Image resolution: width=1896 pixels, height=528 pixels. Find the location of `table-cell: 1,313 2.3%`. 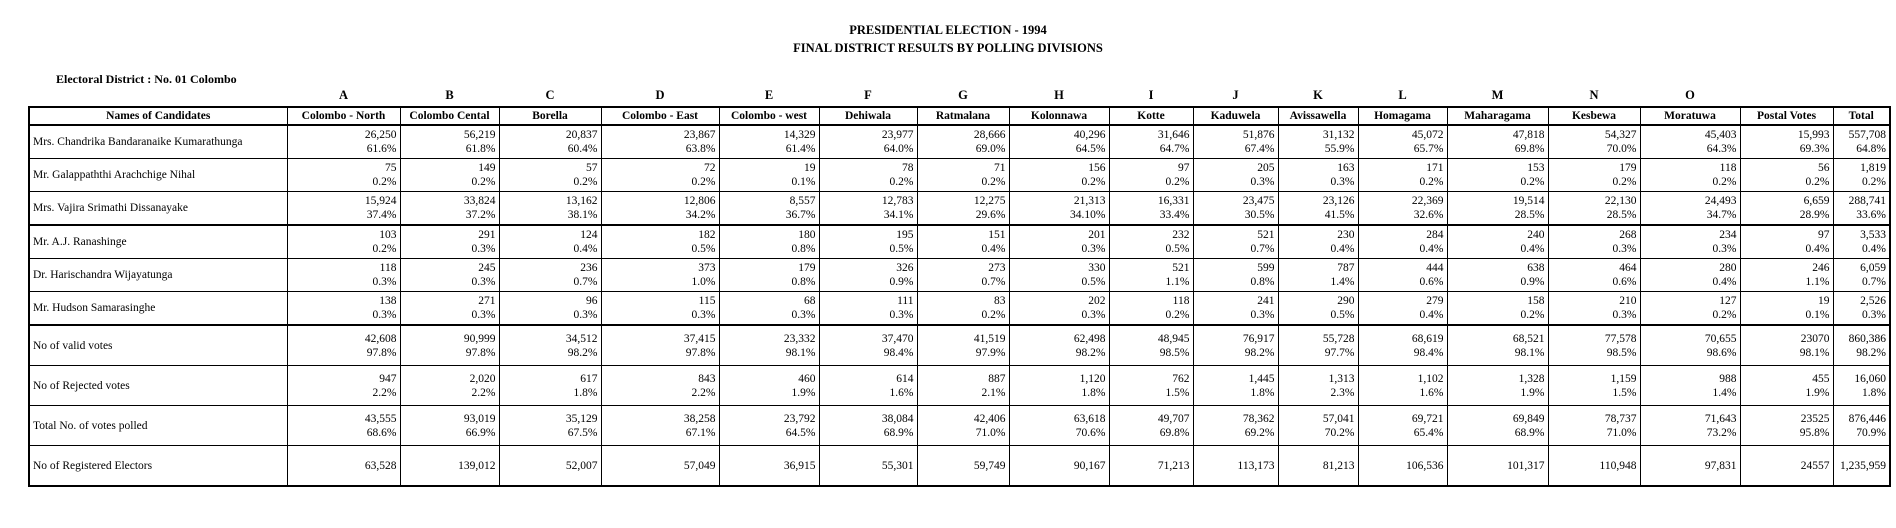

table-cell: 1,313 2.3% is located at coordinates (1318, 385).